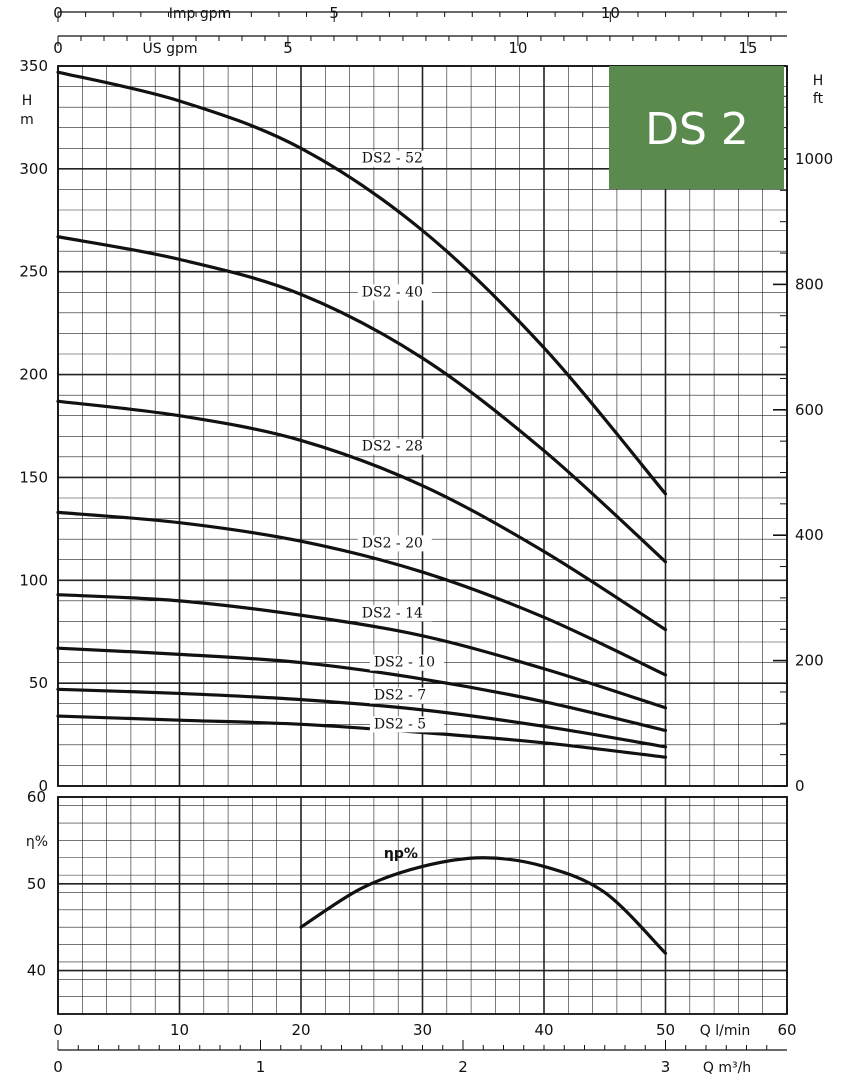 The width and height of the screenshot is (847, 1080). I want to click on head-m-tick-label: 100, so click(33, 580).